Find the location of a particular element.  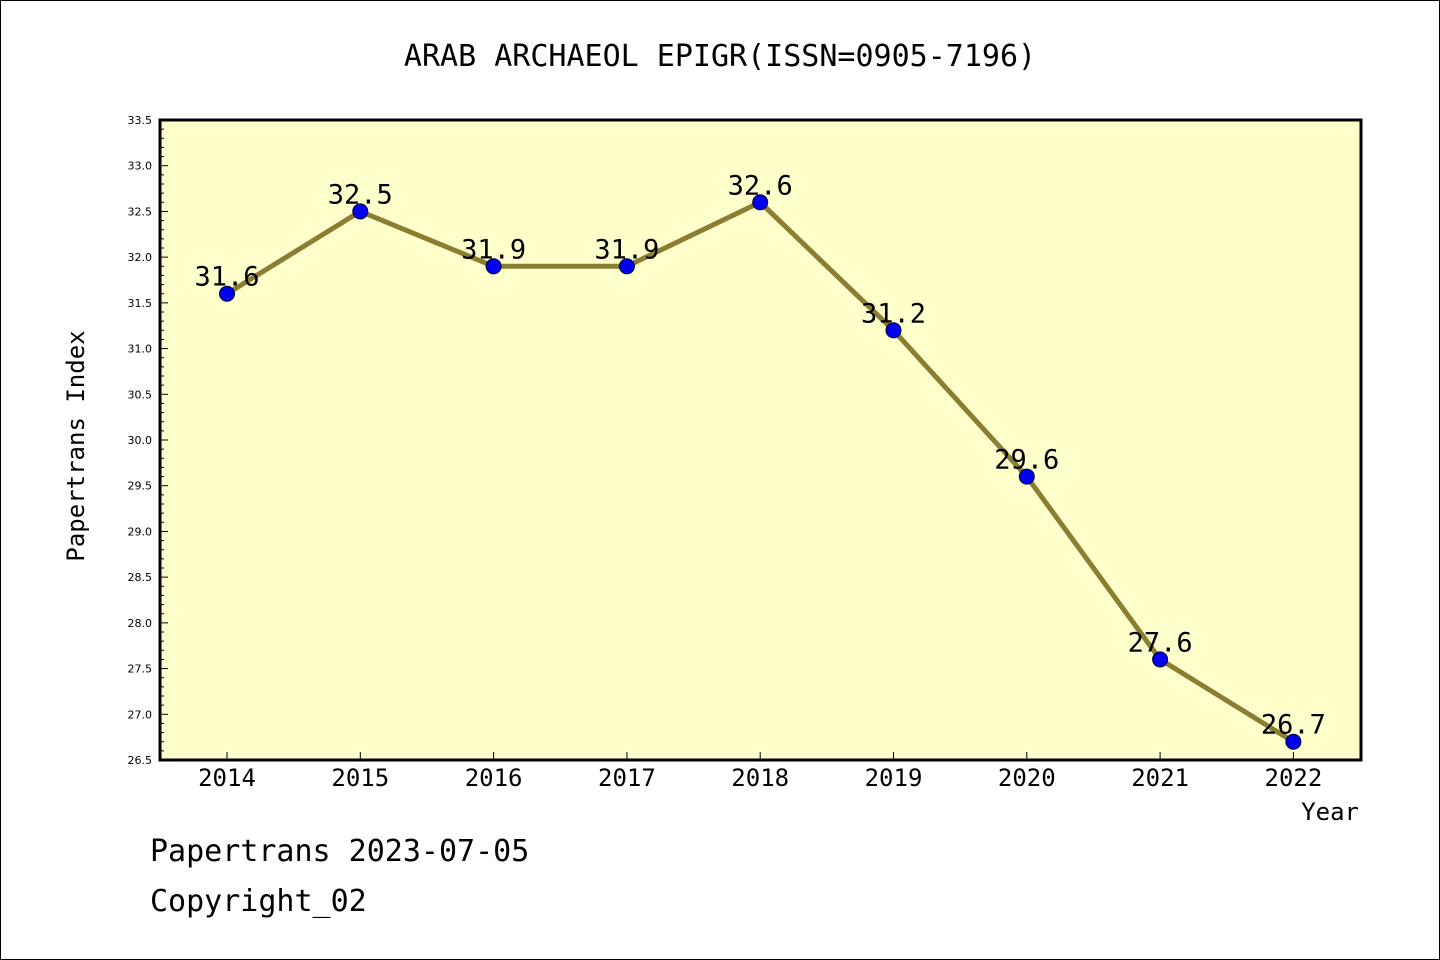

y-tick-label: 26.5 is located at coordinates (140, 760).